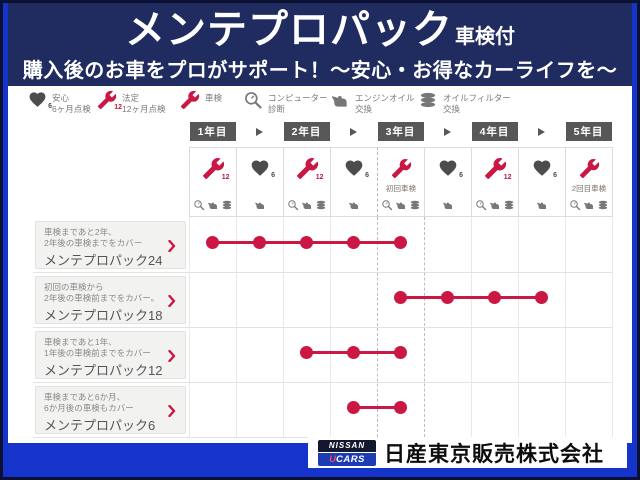 The image size is (640, 480). Describe the element at coordinates (103, 370) in the screenshot. I see `plan-name: メンテプロパック12` at that location.